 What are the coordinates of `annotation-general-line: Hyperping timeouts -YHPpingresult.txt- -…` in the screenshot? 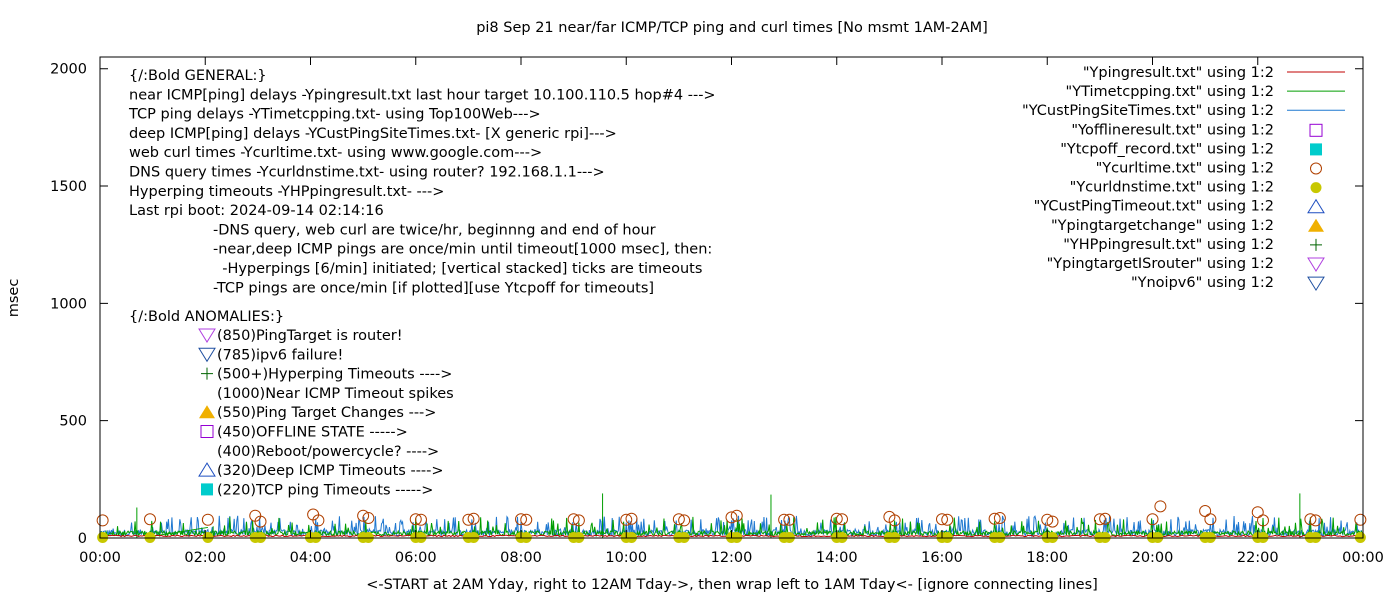 It's located at (286, 192).